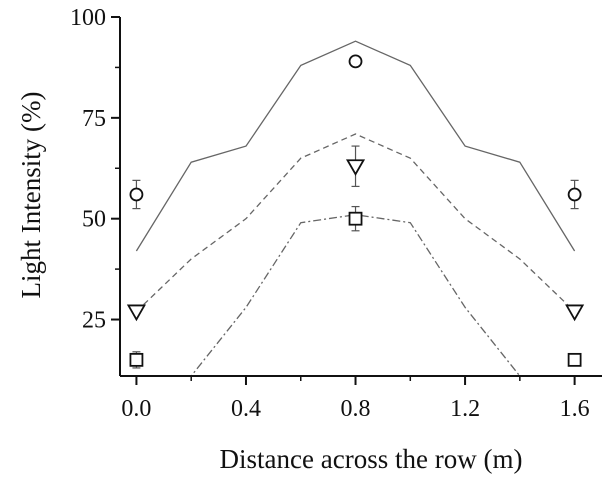  What do you see at coordinates (88, 18) in the screenshot?
I see `y-tick-label-3: 100` at bounding box center [88, 18].